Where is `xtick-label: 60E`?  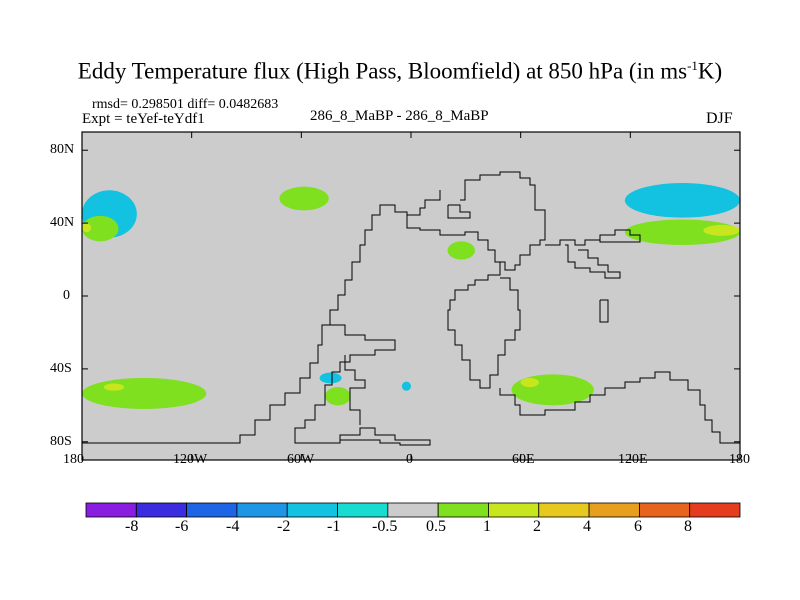
xtick-label: 60E is located at coordinates (523, 459).